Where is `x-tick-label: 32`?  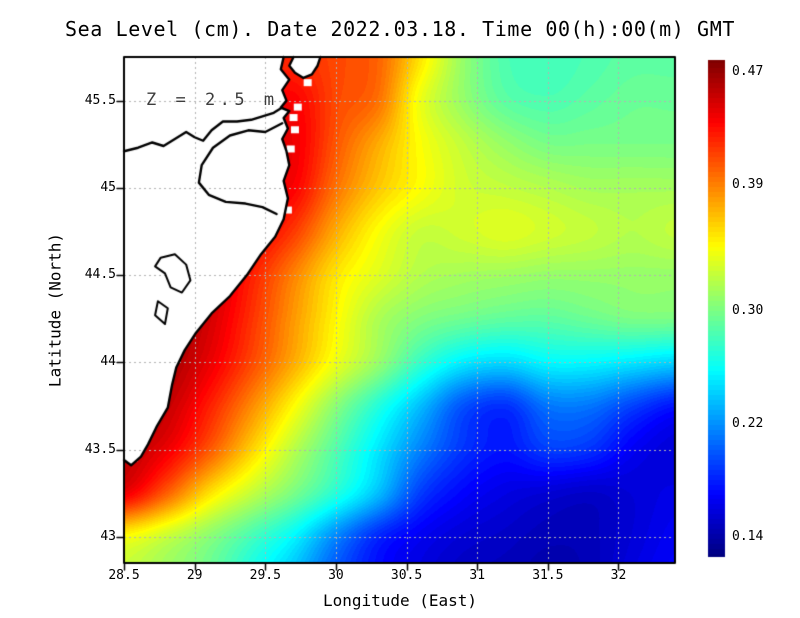 x-tick-label: 32 is located at coordinates (618, 575).